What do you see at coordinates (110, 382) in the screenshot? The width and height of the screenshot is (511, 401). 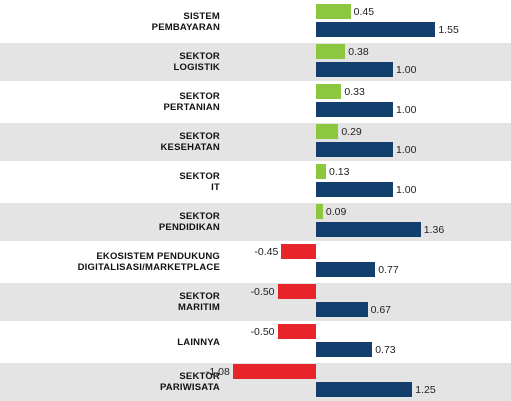 I see `category-label: SEKTOR PARIWISATA` at bounding box center [110, 382].